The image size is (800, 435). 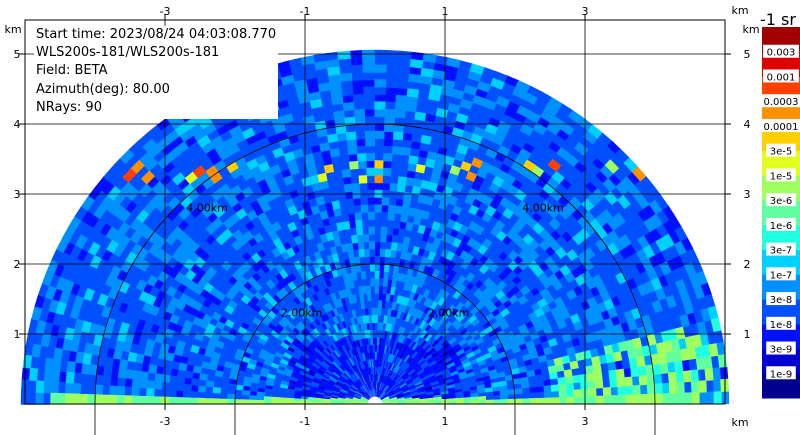 I want to click on colorbar-label: 0.001, so click(x=781, y=77).